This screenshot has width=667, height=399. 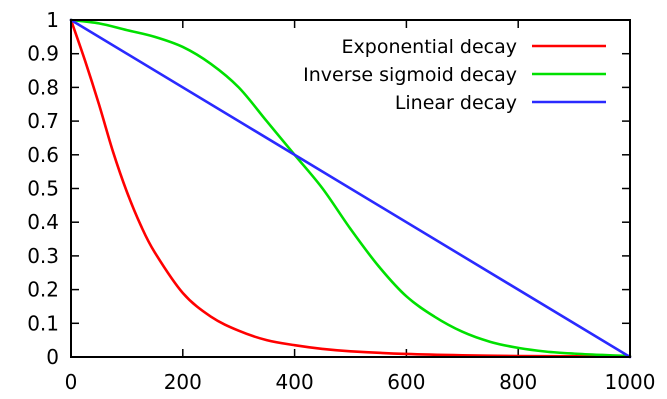 I want to click on legend-label: Linear decay, so click(x=456, y=103).